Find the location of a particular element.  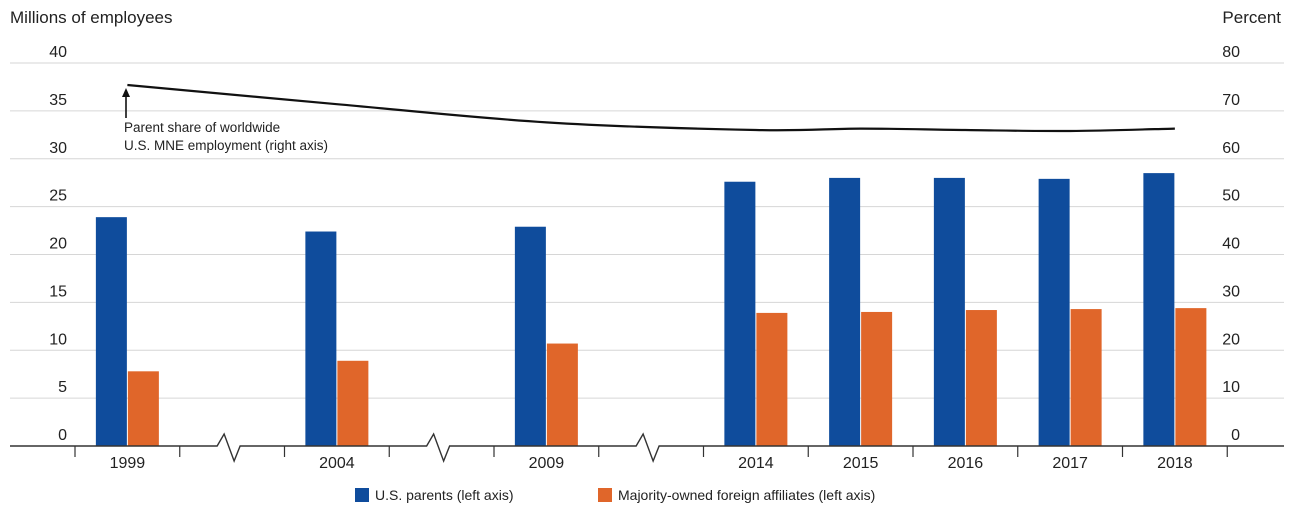

right-tick-label: 0 is located at coordinates (1235, 435).